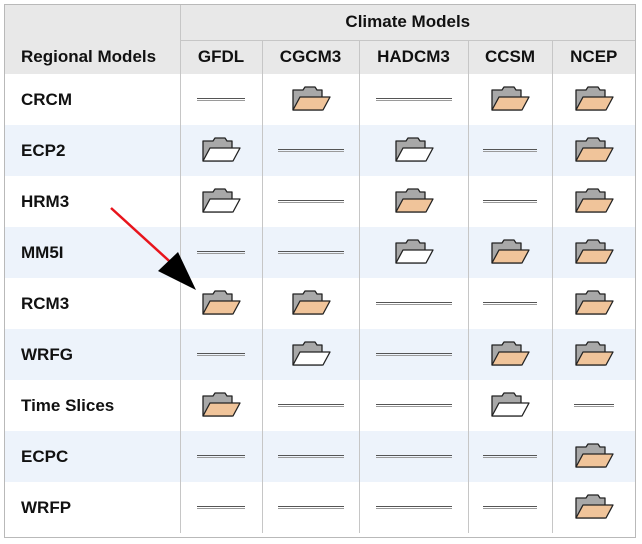 This screenshot has height=544, width=642. I want to click on table-row: CRCM, so click(320, 99).